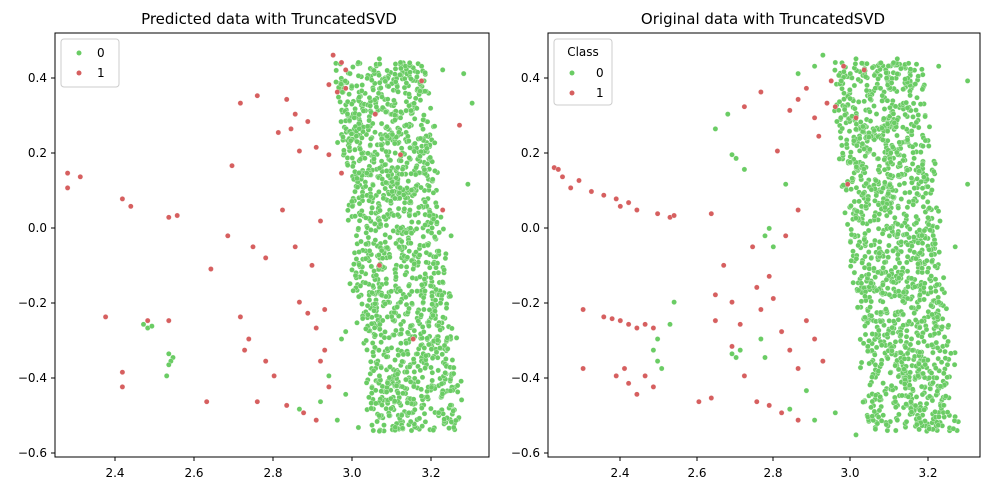  Describe the element at coordinates (37, 153) in the screenshot. I see `left-y-tick-label: 0.2` at that location.